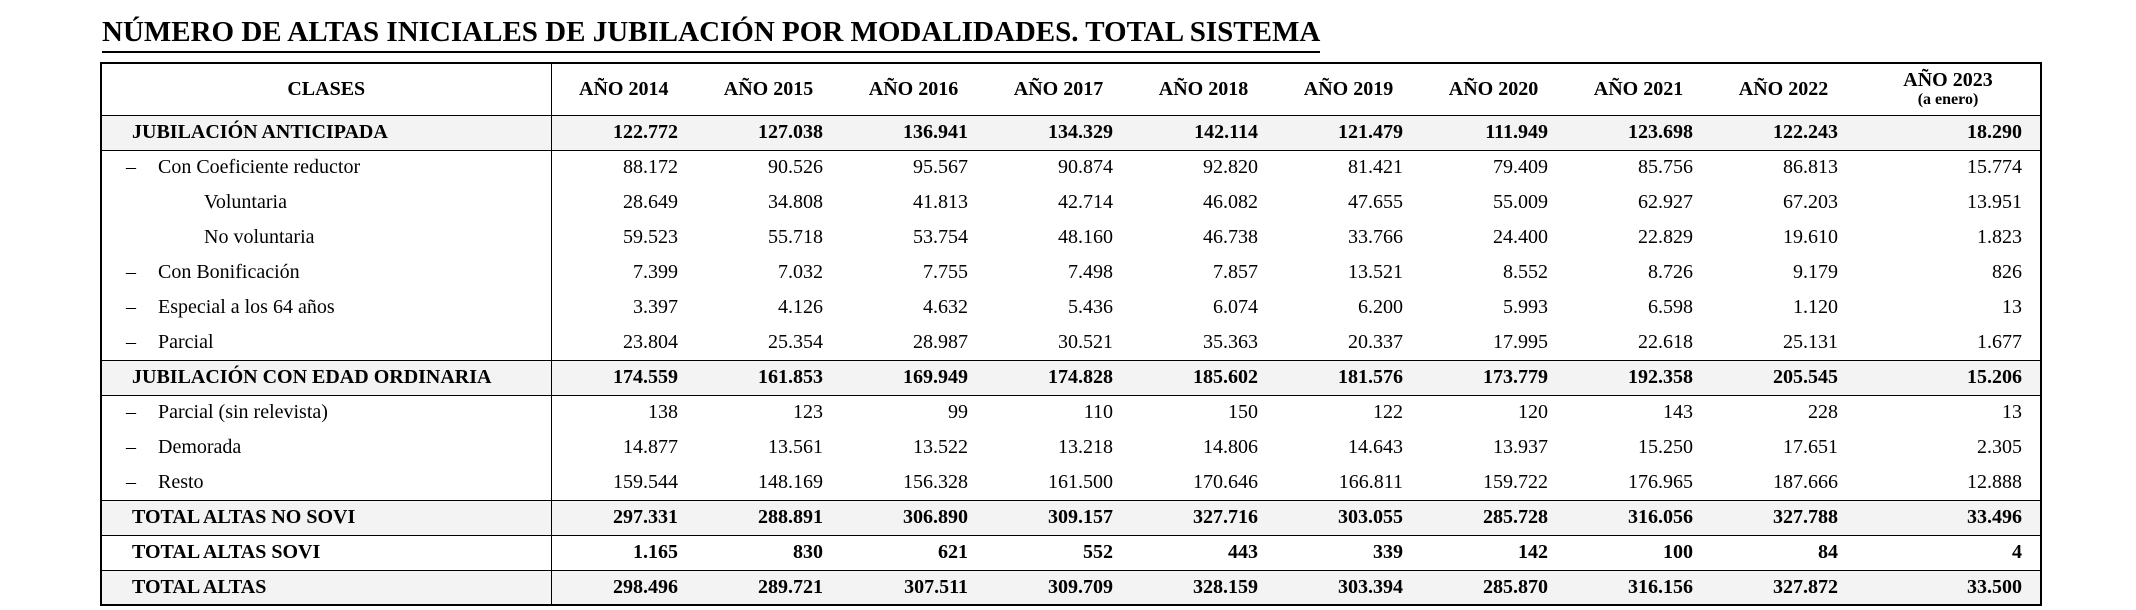 This screenshot has height=610, width=2136. I want to click on value-cell: 285.728, so click(1493, 517).